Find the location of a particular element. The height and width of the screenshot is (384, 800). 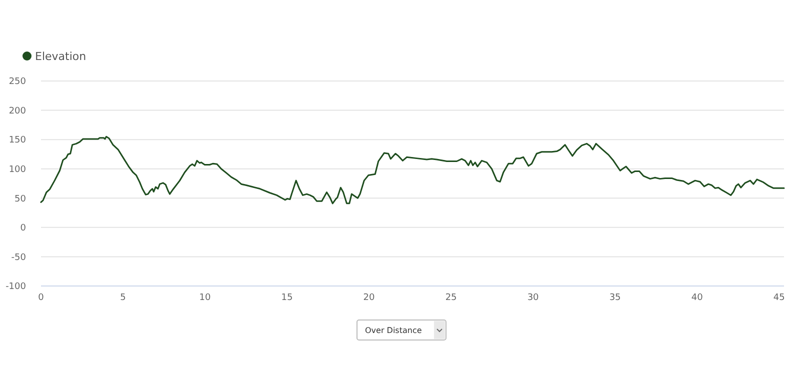

y-tick-label: 100 is located at coordinates (17, 170).